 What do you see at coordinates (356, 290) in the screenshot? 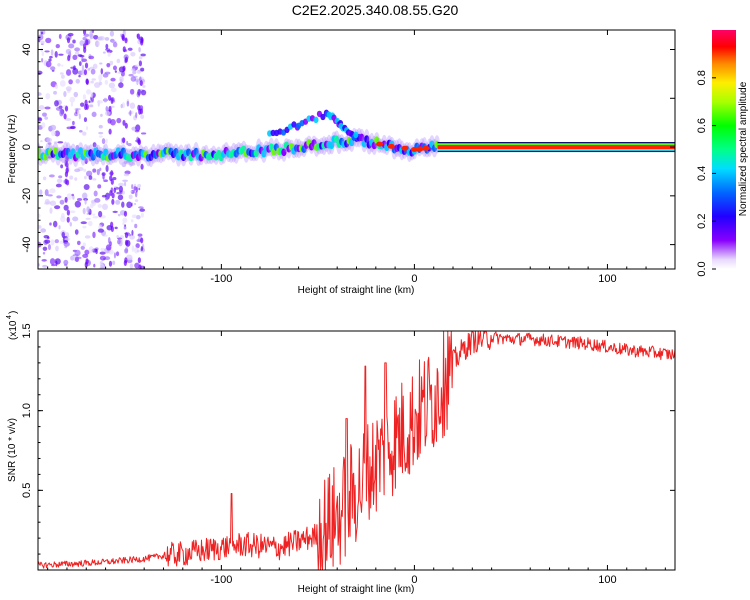
I see `spectrogram-x-label: Height of straight line (km)` at bounding box center [356, 290].